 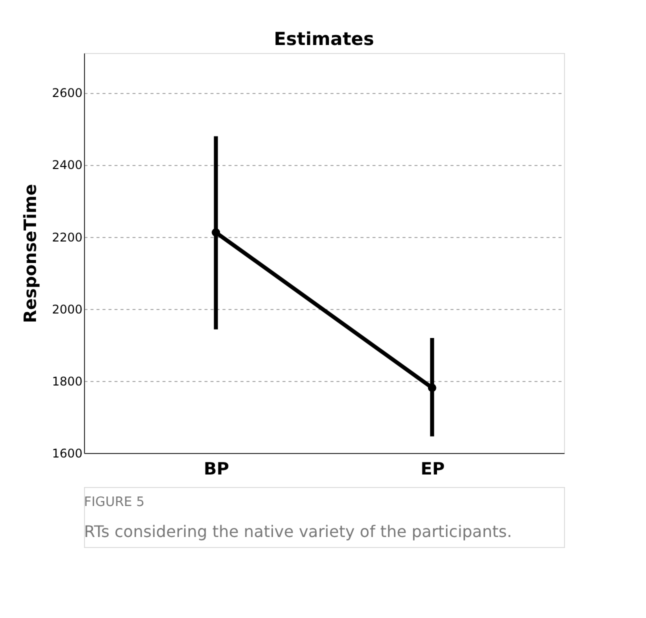 What do you see at coordinates (67, 237) in the screenshot?
I see `y-tick-label: 2200` at bounding box center [67, 237].